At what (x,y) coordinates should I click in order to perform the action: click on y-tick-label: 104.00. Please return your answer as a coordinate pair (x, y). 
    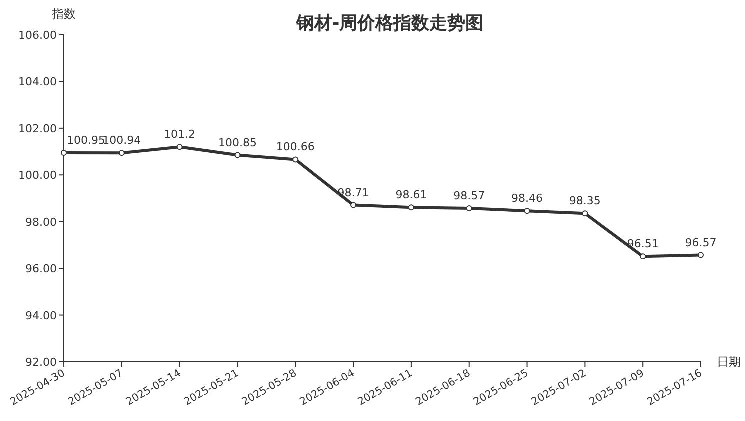
    Looking at the image, I should click on (37, 82).